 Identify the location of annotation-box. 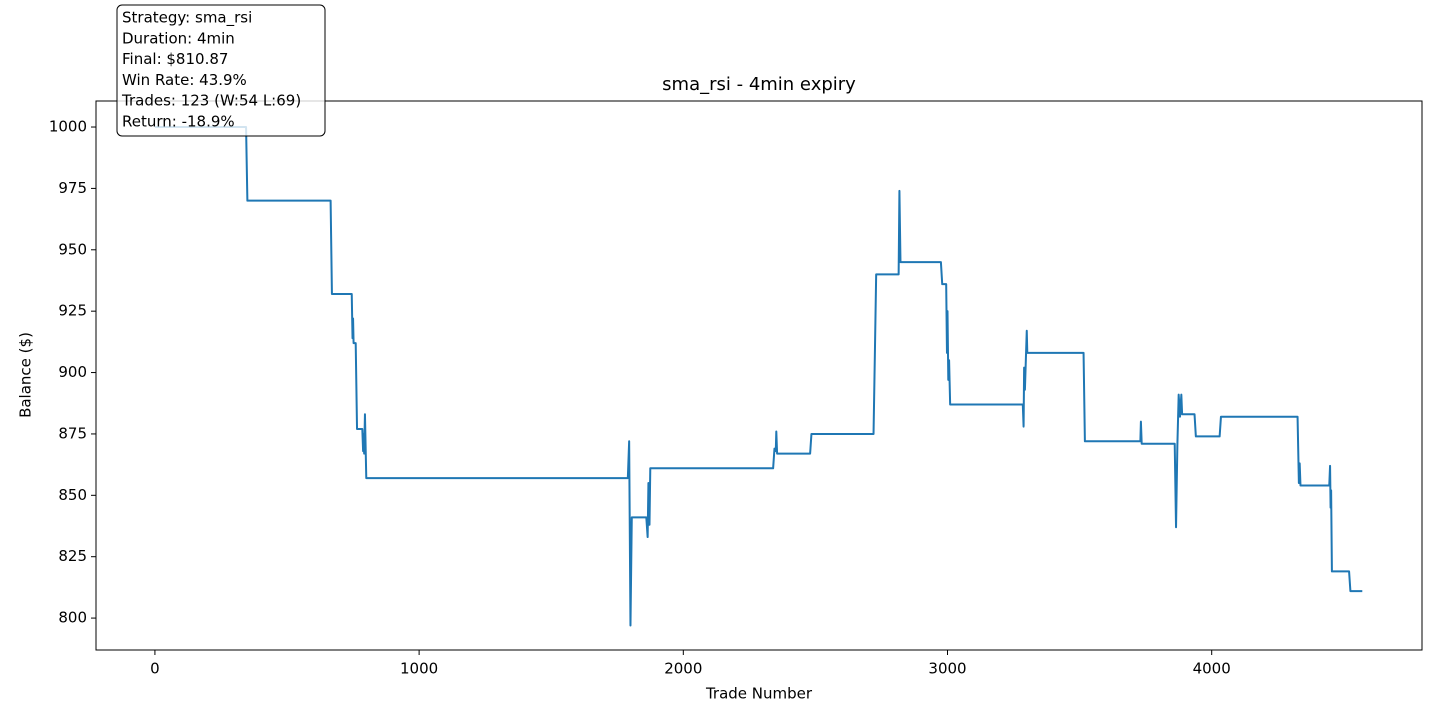
(221, 70).